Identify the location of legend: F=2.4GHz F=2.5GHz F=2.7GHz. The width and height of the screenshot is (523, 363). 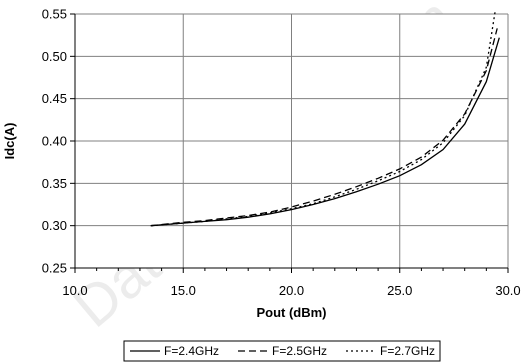
(282, 351).